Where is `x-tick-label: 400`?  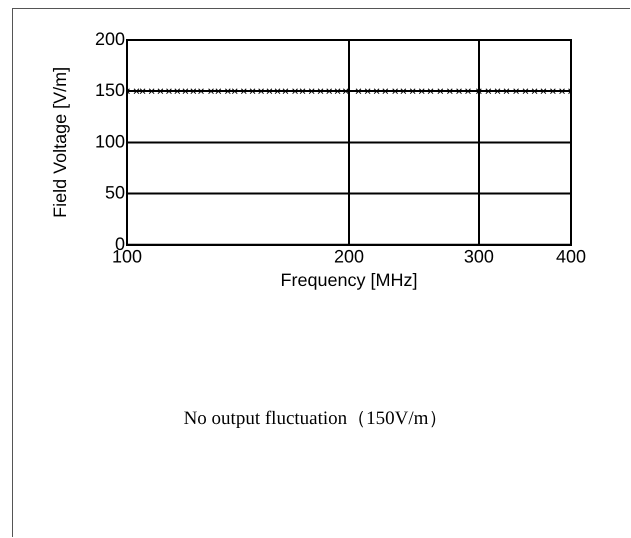
x-tick-label: 400 is located at coordinates (571, 256).